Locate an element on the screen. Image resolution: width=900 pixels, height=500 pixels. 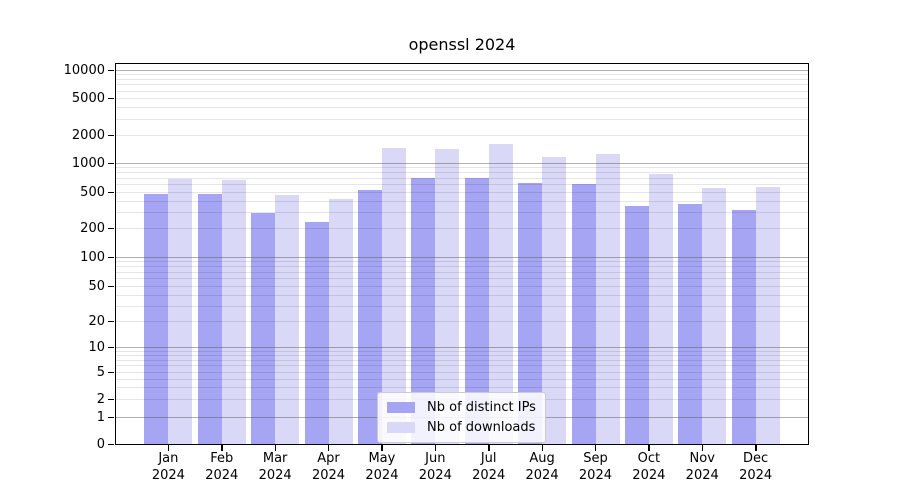
ytick-label-10000: 10000 is located at coordinates (84, 70).